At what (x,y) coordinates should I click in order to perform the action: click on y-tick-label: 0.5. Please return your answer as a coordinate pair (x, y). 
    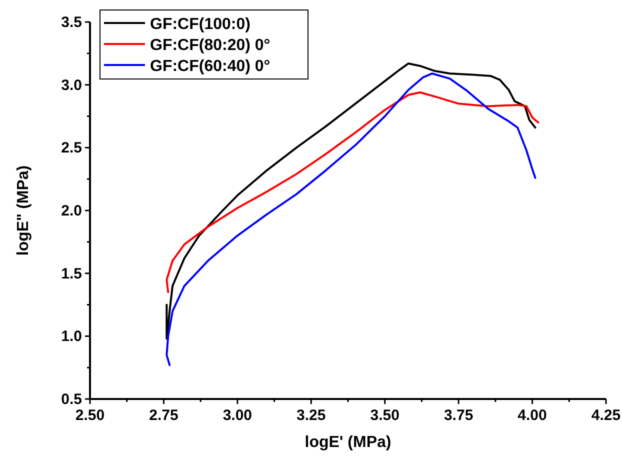
    Looking at the image, I should click on (71, 399).